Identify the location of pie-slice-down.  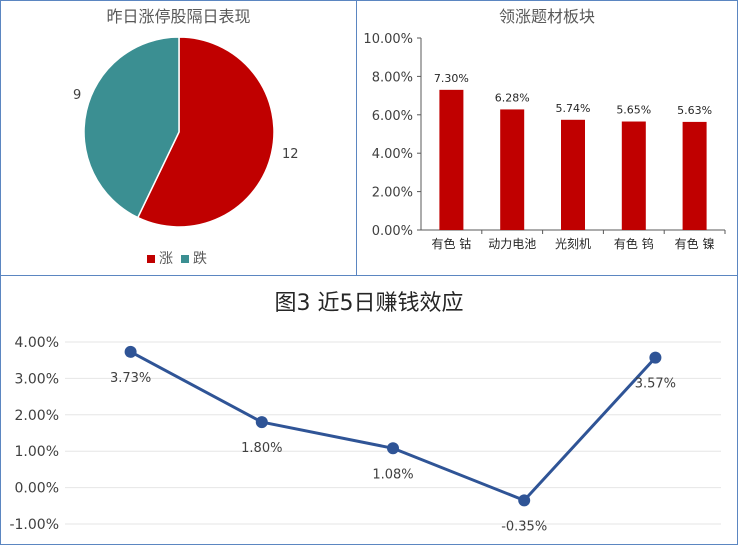
(131, 127).